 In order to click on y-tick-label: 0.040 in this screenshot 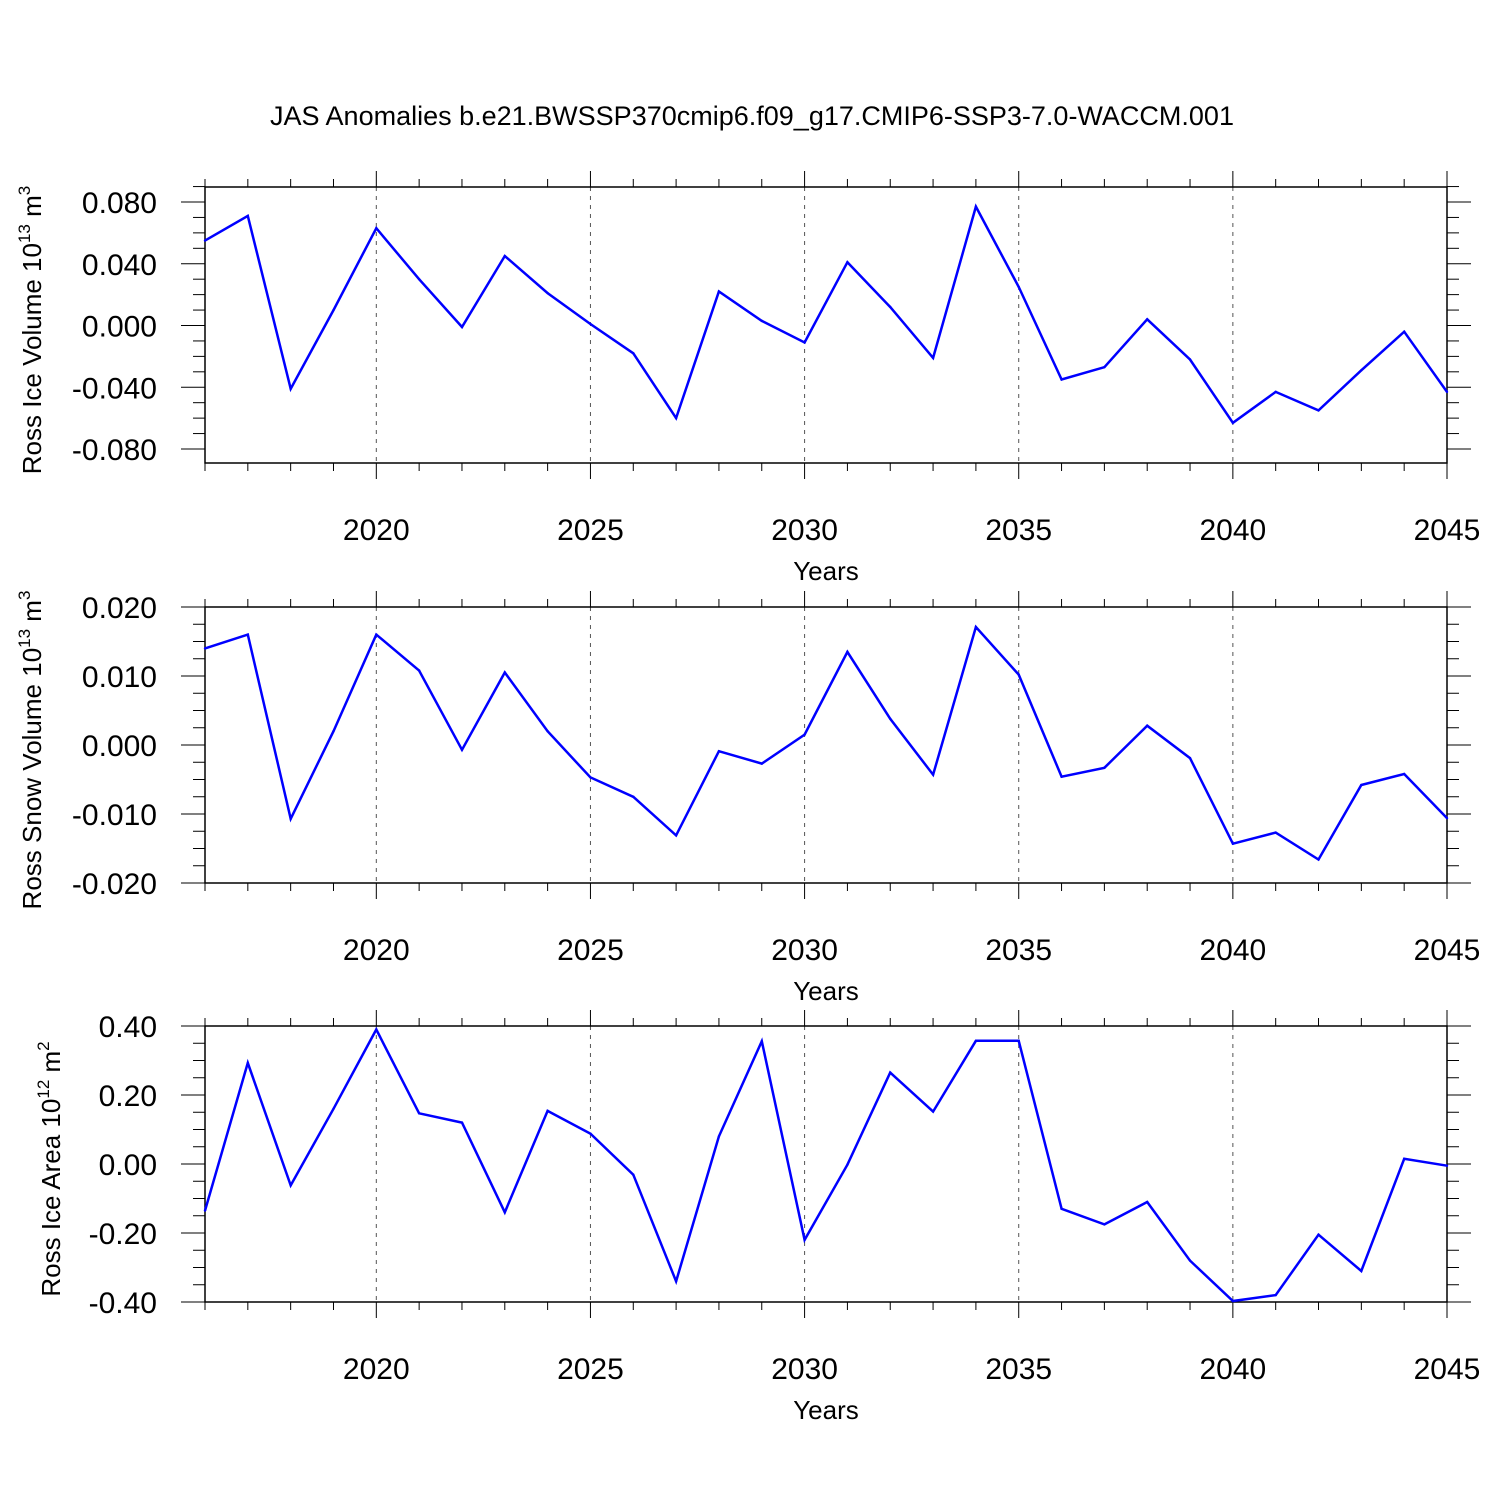, I will do `click(119, 265)`.